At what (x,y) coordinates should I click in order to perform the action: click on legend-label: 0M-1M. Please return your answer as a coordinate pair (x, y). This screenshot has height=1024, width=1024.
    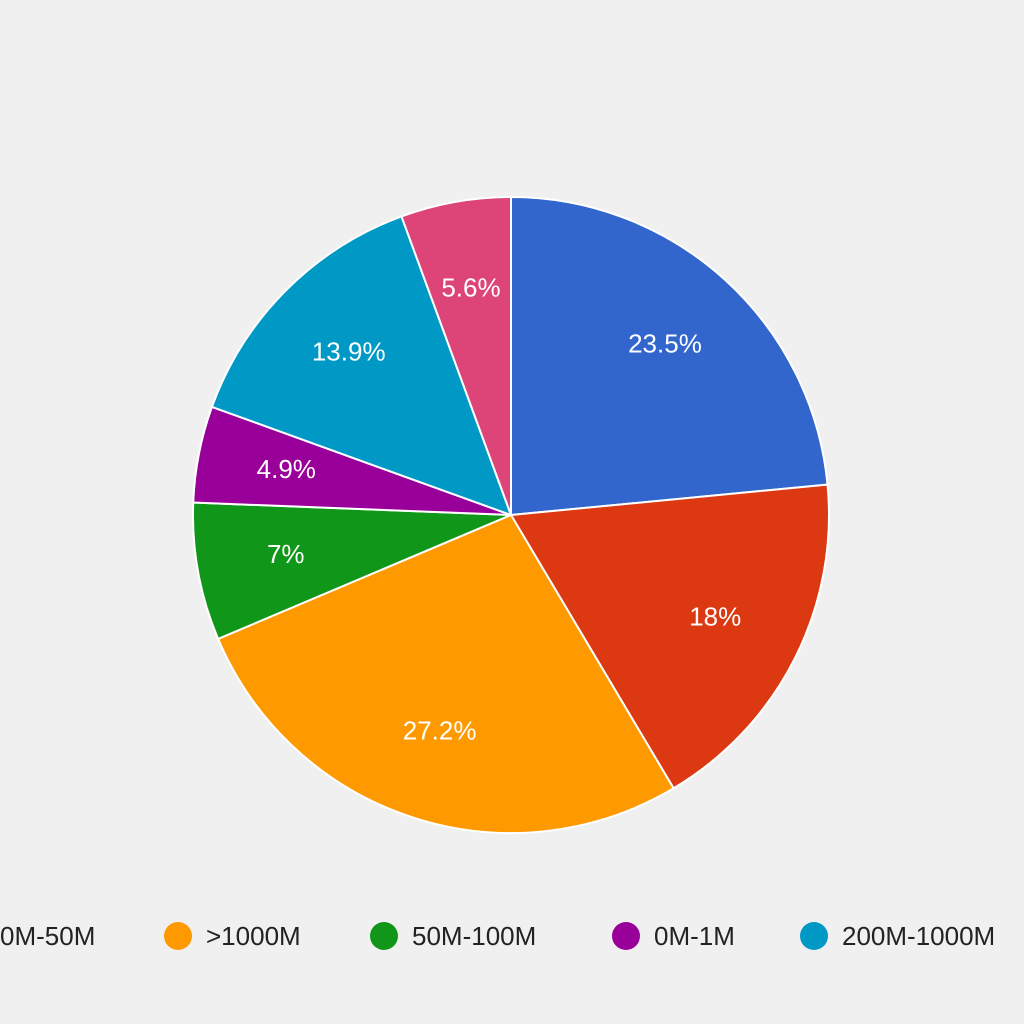
    Looking at the image, I should click on (694, 935).